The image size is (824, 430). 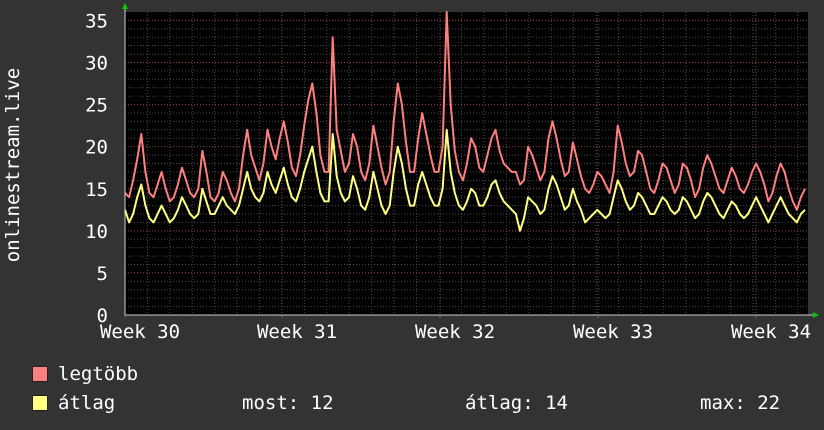 I want to click on stat-max: max: 22, so click(x=740, y=403).